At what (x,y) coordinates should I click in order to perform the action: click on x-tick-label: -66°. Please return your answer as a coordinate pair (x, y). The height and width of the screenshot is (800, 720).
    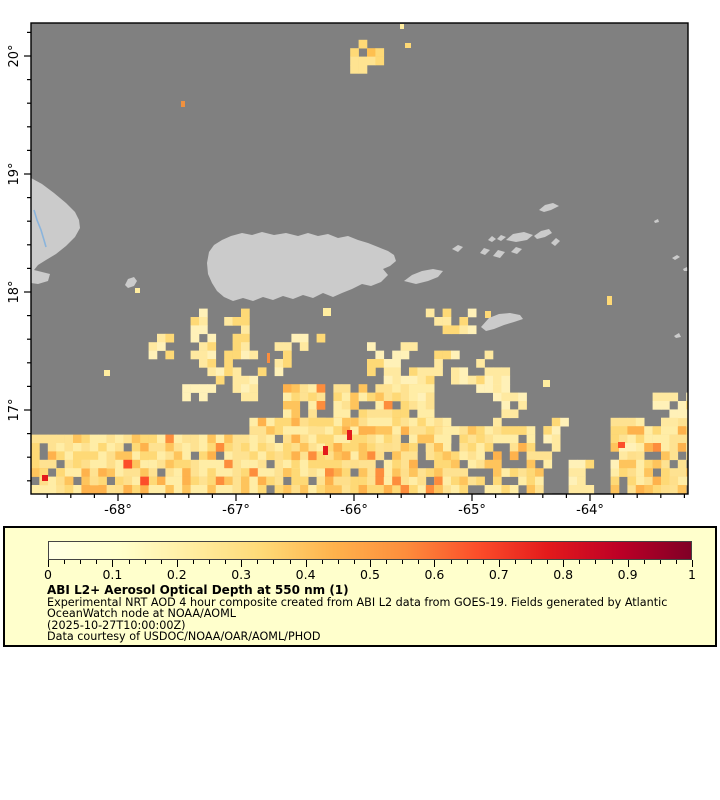
    Looking at the image, I should click on (354, 510).